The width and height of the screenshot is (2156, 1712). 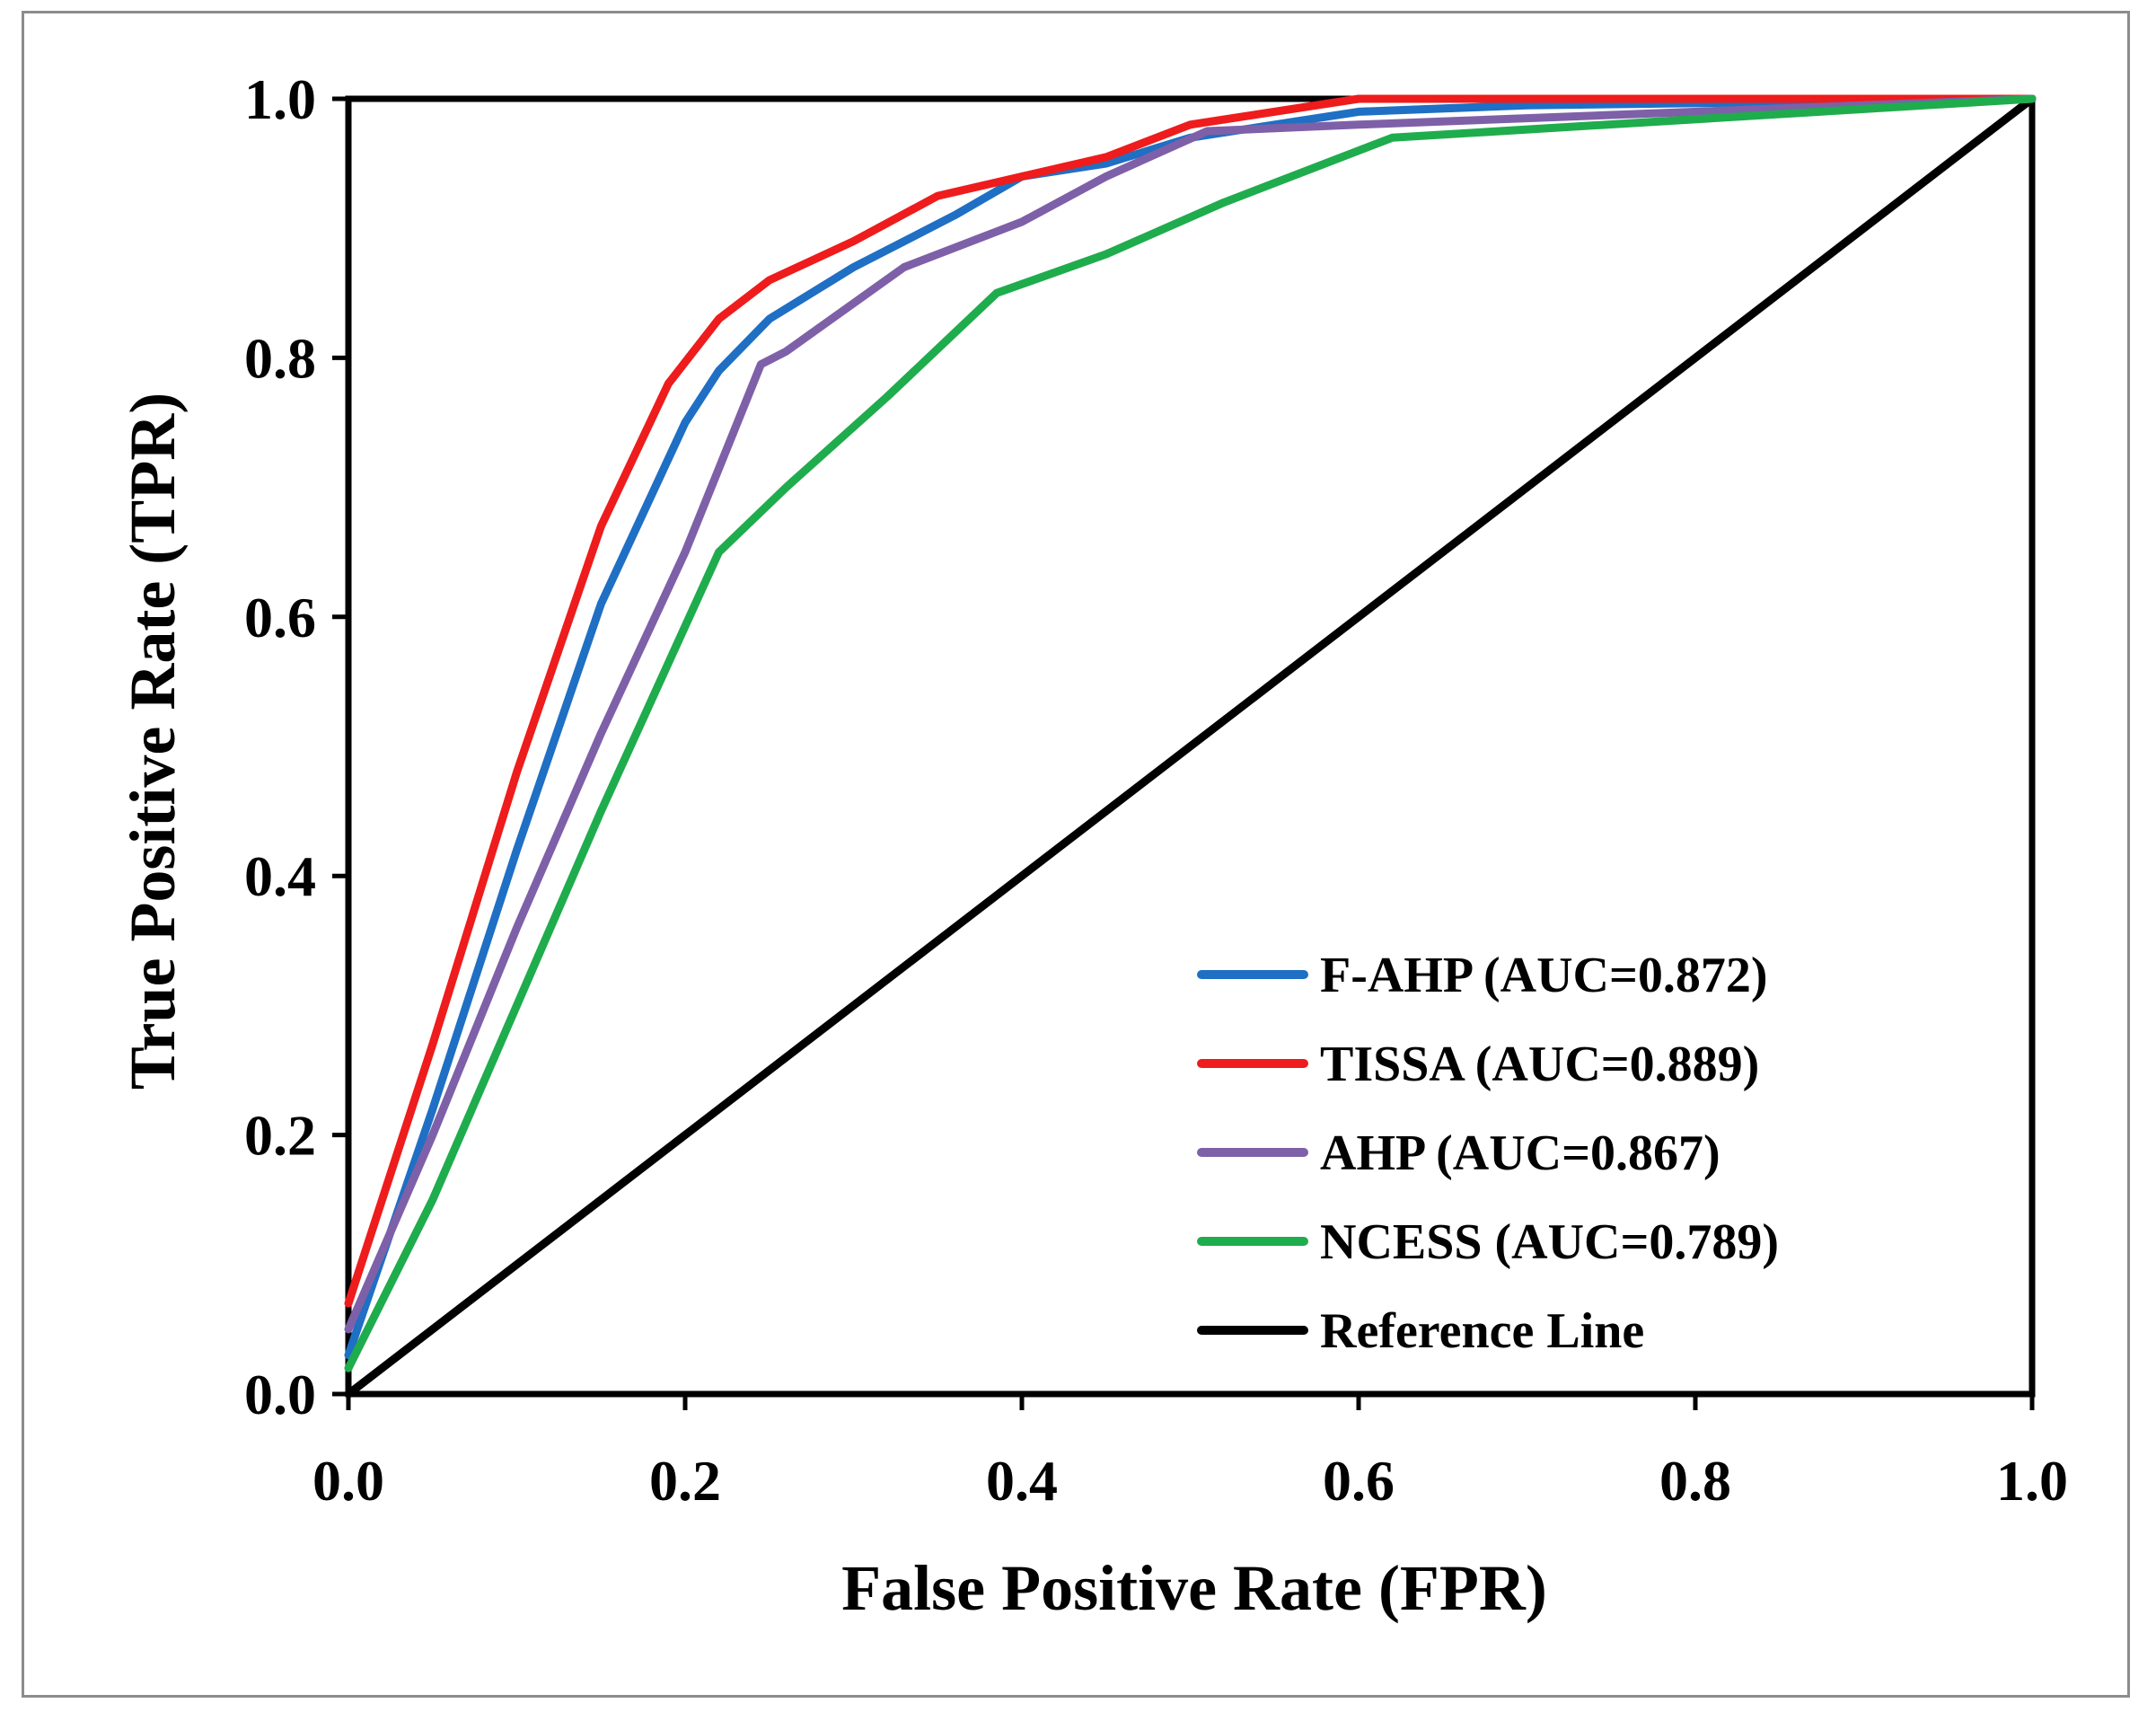 I want to click on legend-label-ncess: NCESS (AUC=0.789), so click(x=1549, y=1242).